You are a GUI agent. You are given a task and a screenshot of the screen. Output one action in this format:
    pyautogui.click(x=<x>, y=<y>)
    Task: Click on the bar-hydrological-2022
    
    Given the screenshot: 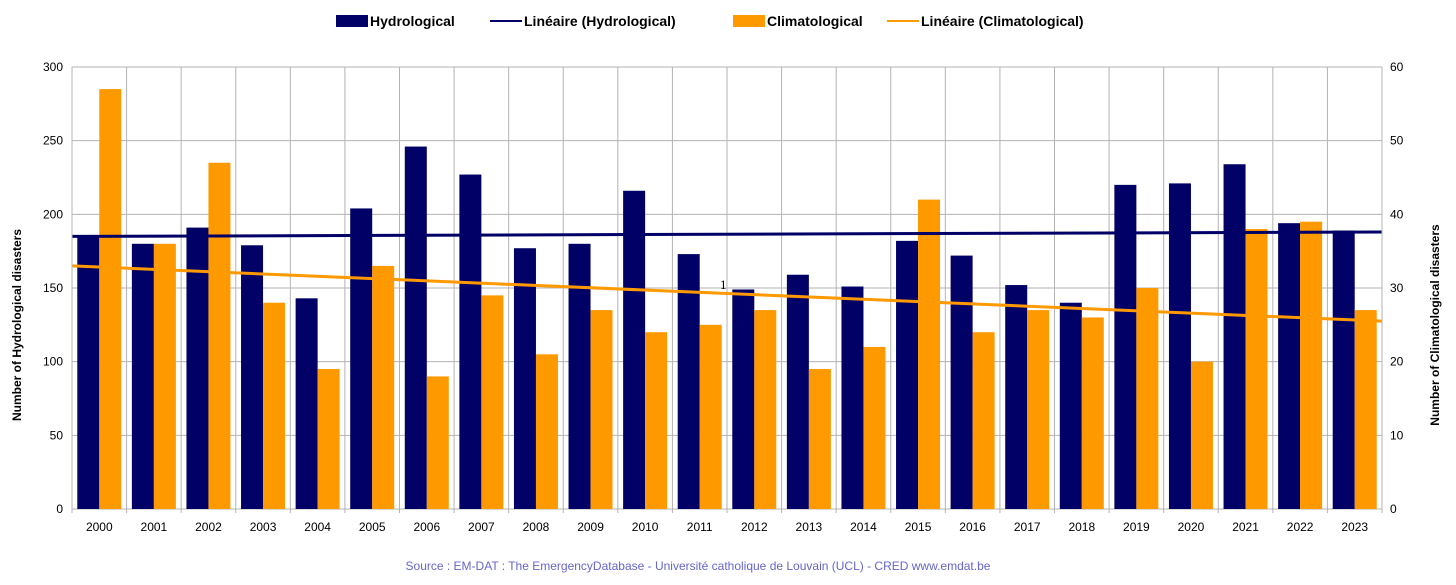 What is the action you would take?
    pyautogui.click(x=1289, y=366)
    